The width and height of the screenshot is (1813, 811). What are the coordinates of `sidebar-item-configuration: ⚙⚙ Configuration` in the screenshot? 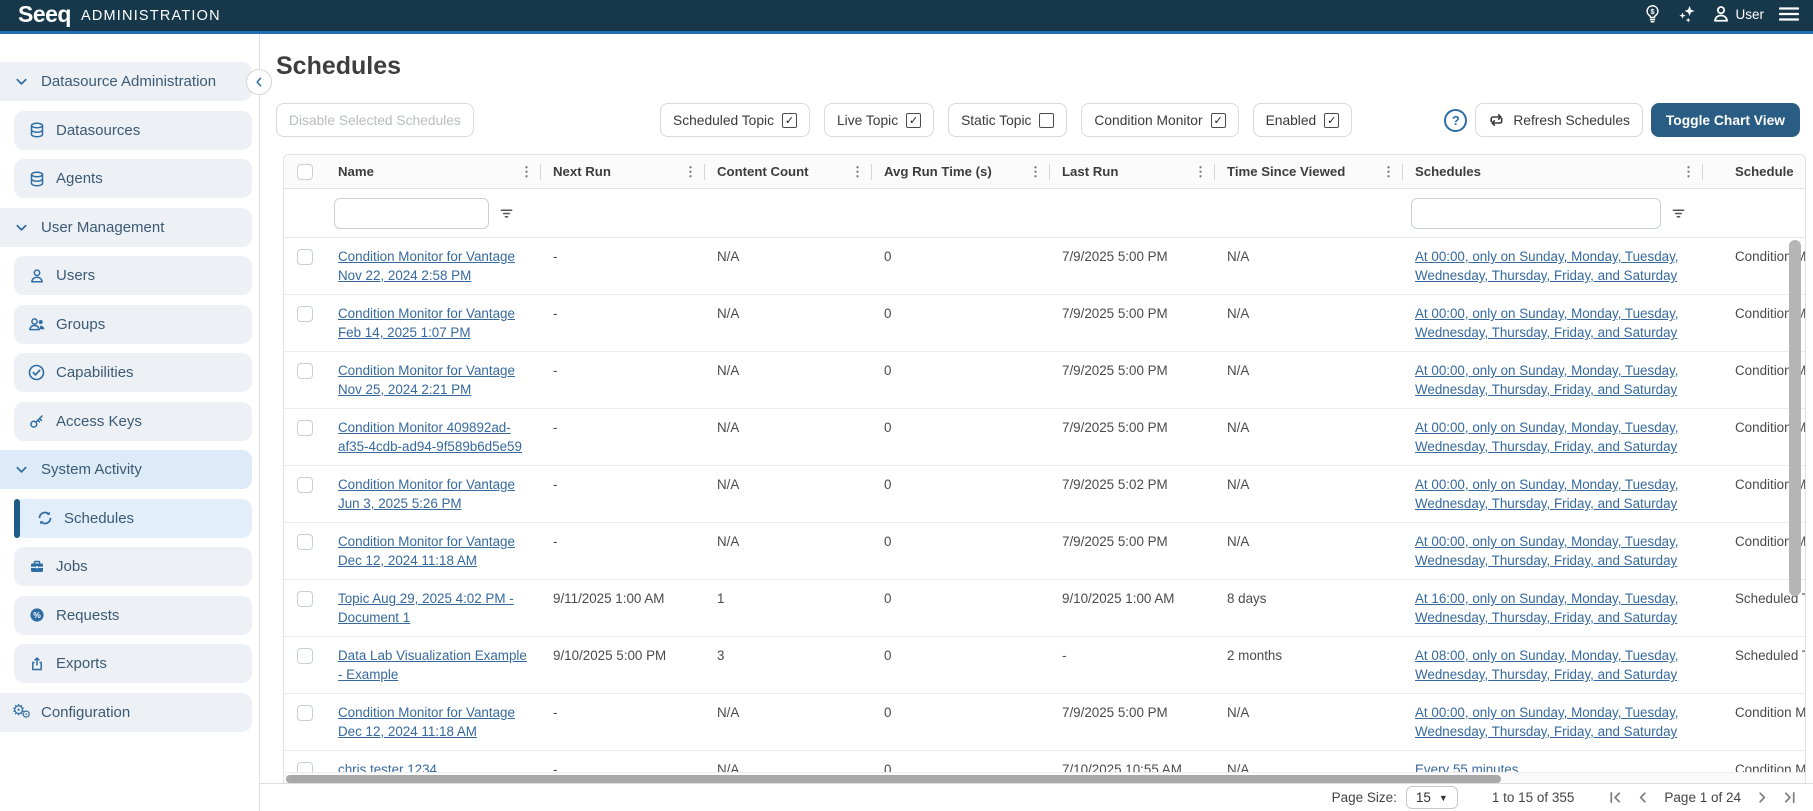 It's located at (126, 712).